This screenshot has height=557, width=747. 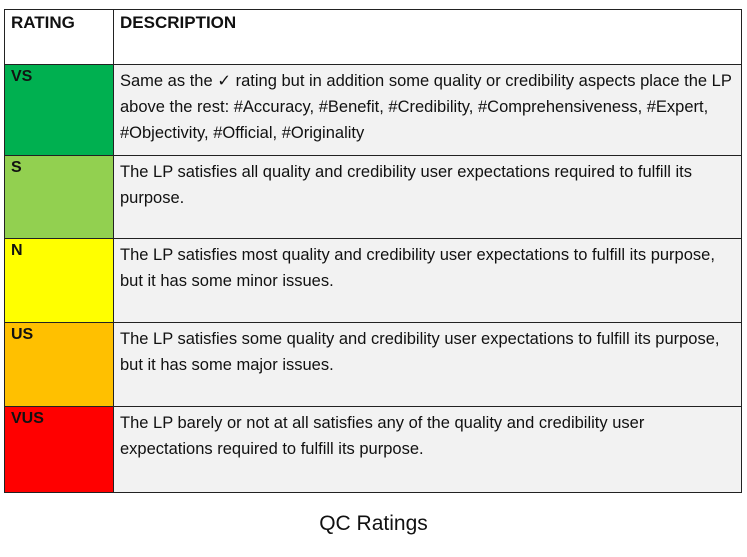 What do you see at coordinates (59, 197) in the screenshot?
I see `rating-cell: S` at bounding box center [59, 197].